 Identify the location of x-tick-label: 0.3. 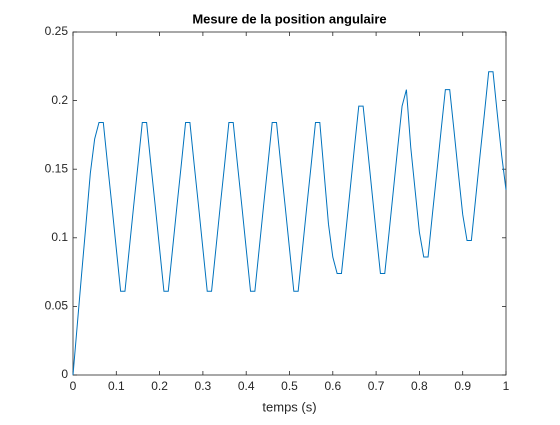
(203, 386).